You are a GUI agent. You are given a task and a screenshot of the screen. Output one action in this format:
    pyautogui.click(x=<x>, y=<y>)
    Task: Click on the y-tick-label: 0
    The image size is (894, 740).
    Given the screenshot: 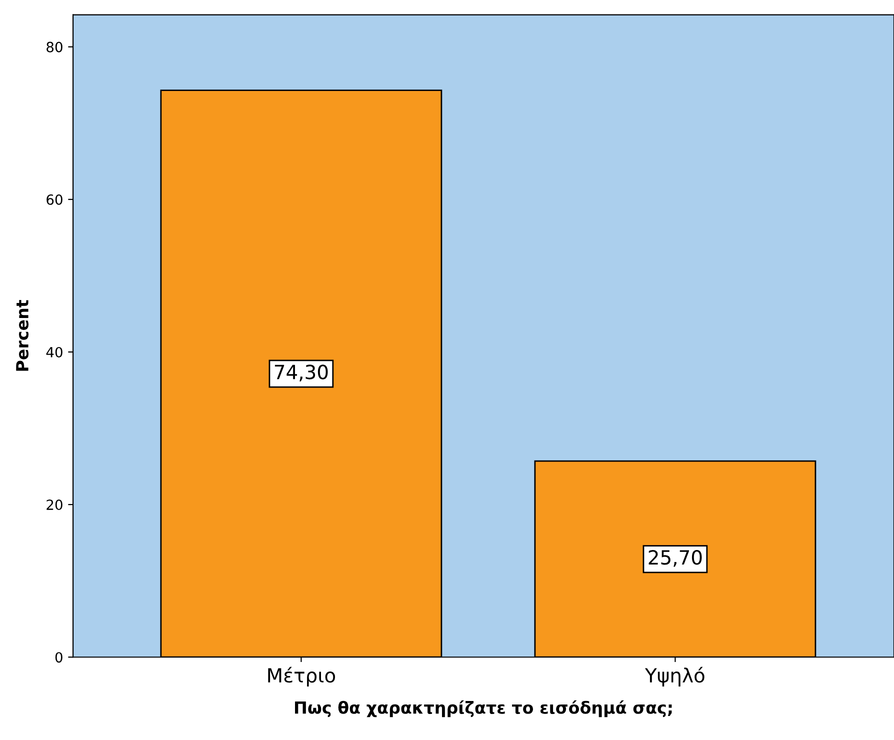 What is the action you would take?
    pyautogui.click(x=58, y=657)
    